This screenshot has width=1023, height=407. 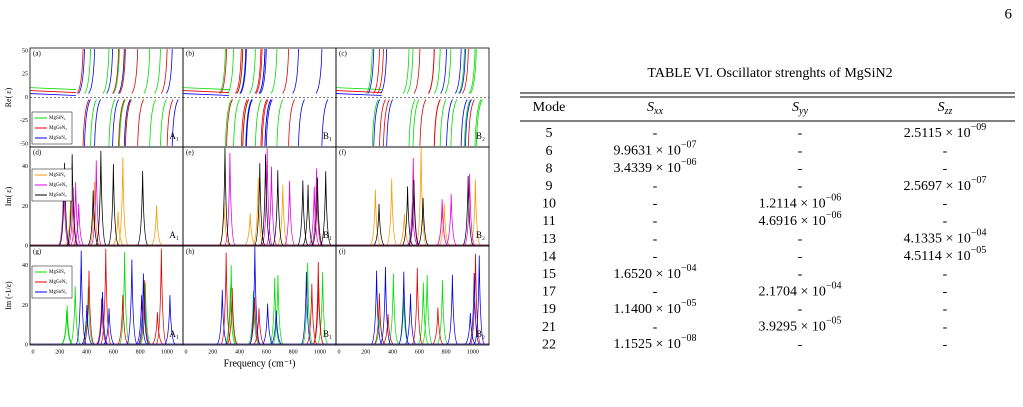 What do you see at coordinates (174, 334) in the screenshot?
I see `symmetry-label: A₁` at bounding box center [174, 334].